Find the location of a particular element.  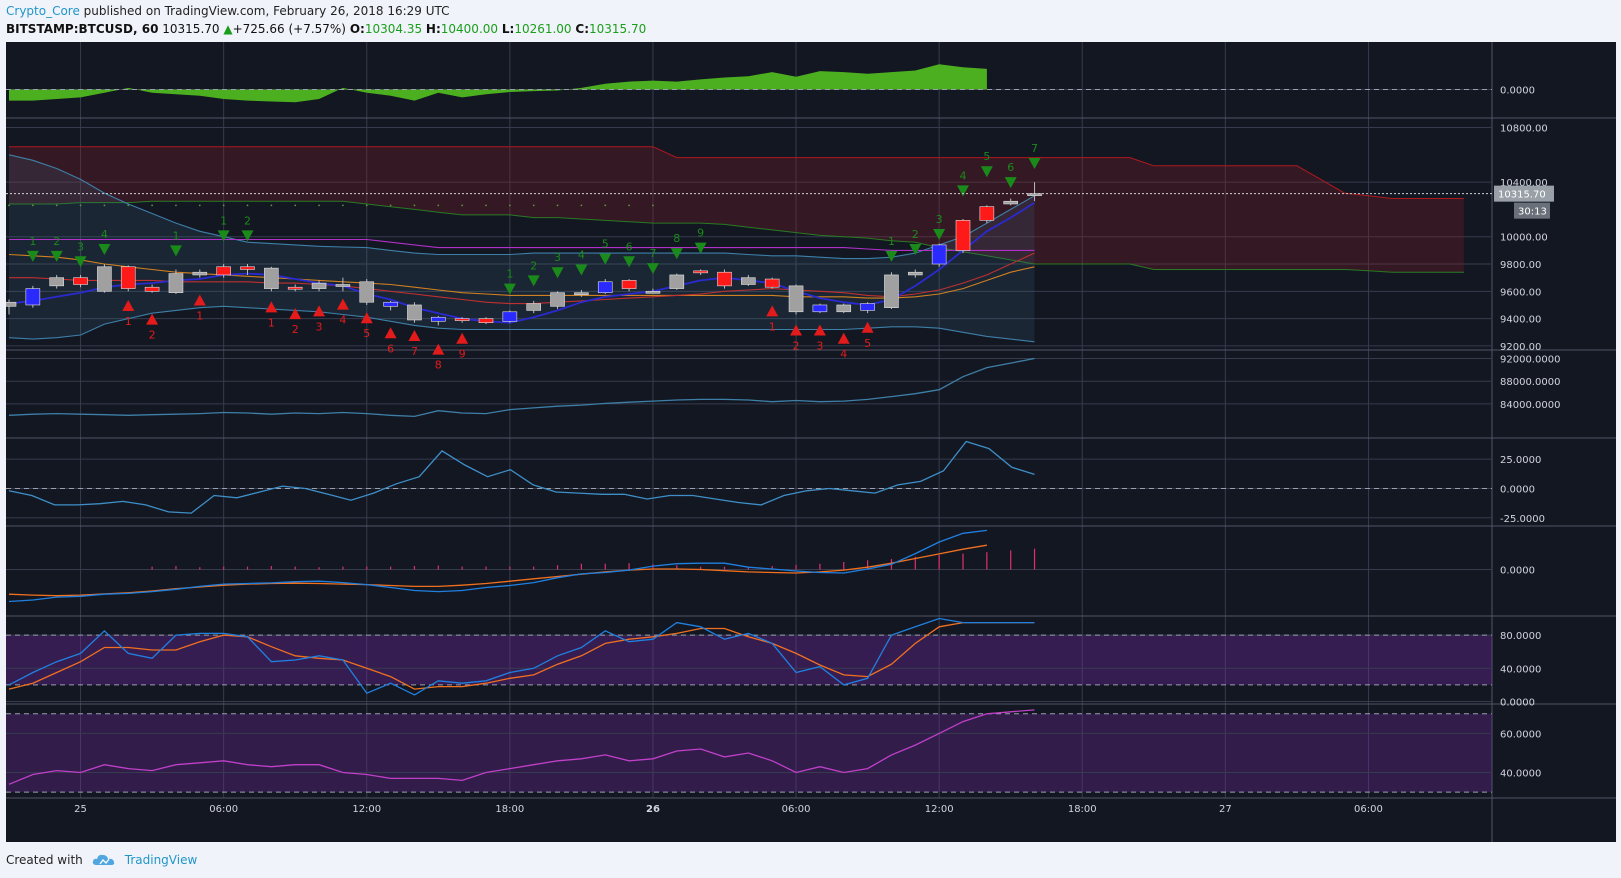

buy-signal-count: 3 is located at coordinates (557, 257).